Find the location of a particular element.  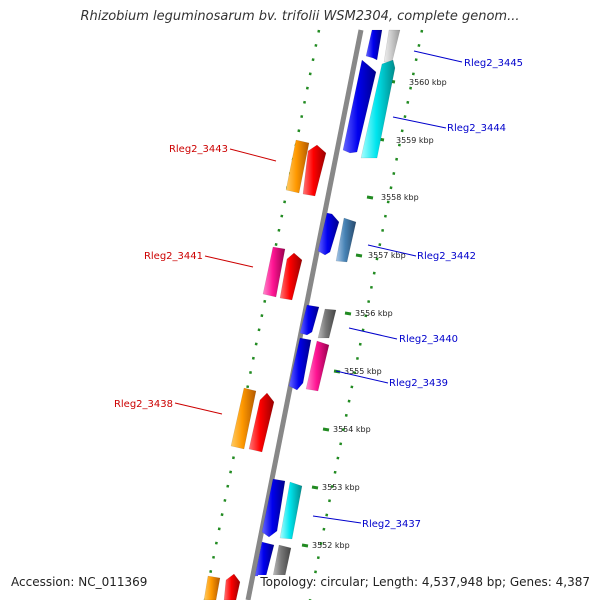

tick-label: 3556 kbp is located at coordinates (374, 313).